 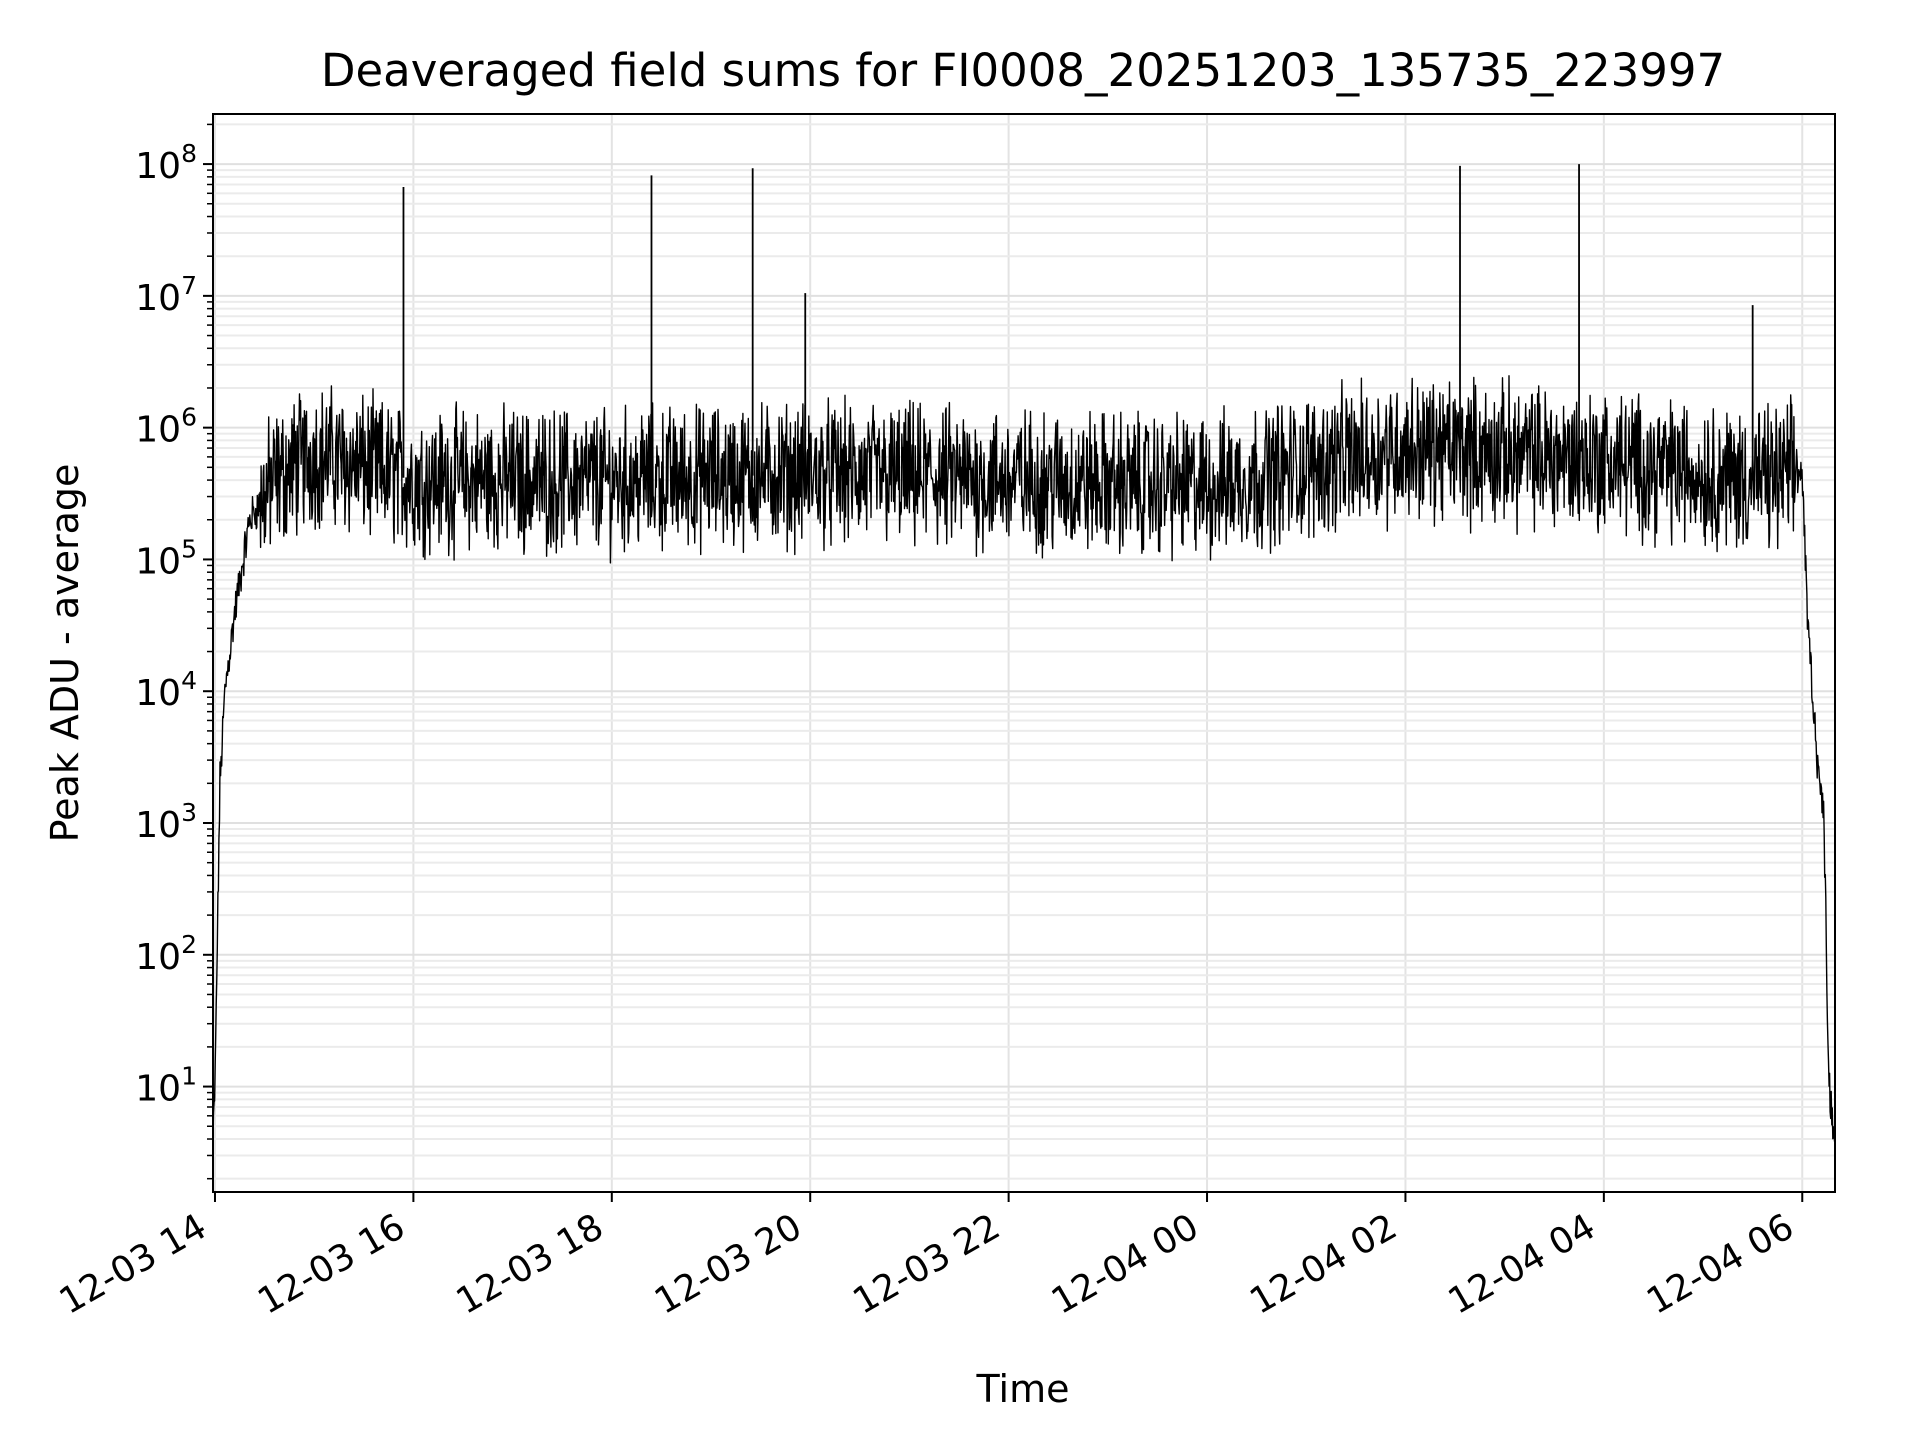 I want to click on y-tick-exponent: 8, so click(x=189, y=153).